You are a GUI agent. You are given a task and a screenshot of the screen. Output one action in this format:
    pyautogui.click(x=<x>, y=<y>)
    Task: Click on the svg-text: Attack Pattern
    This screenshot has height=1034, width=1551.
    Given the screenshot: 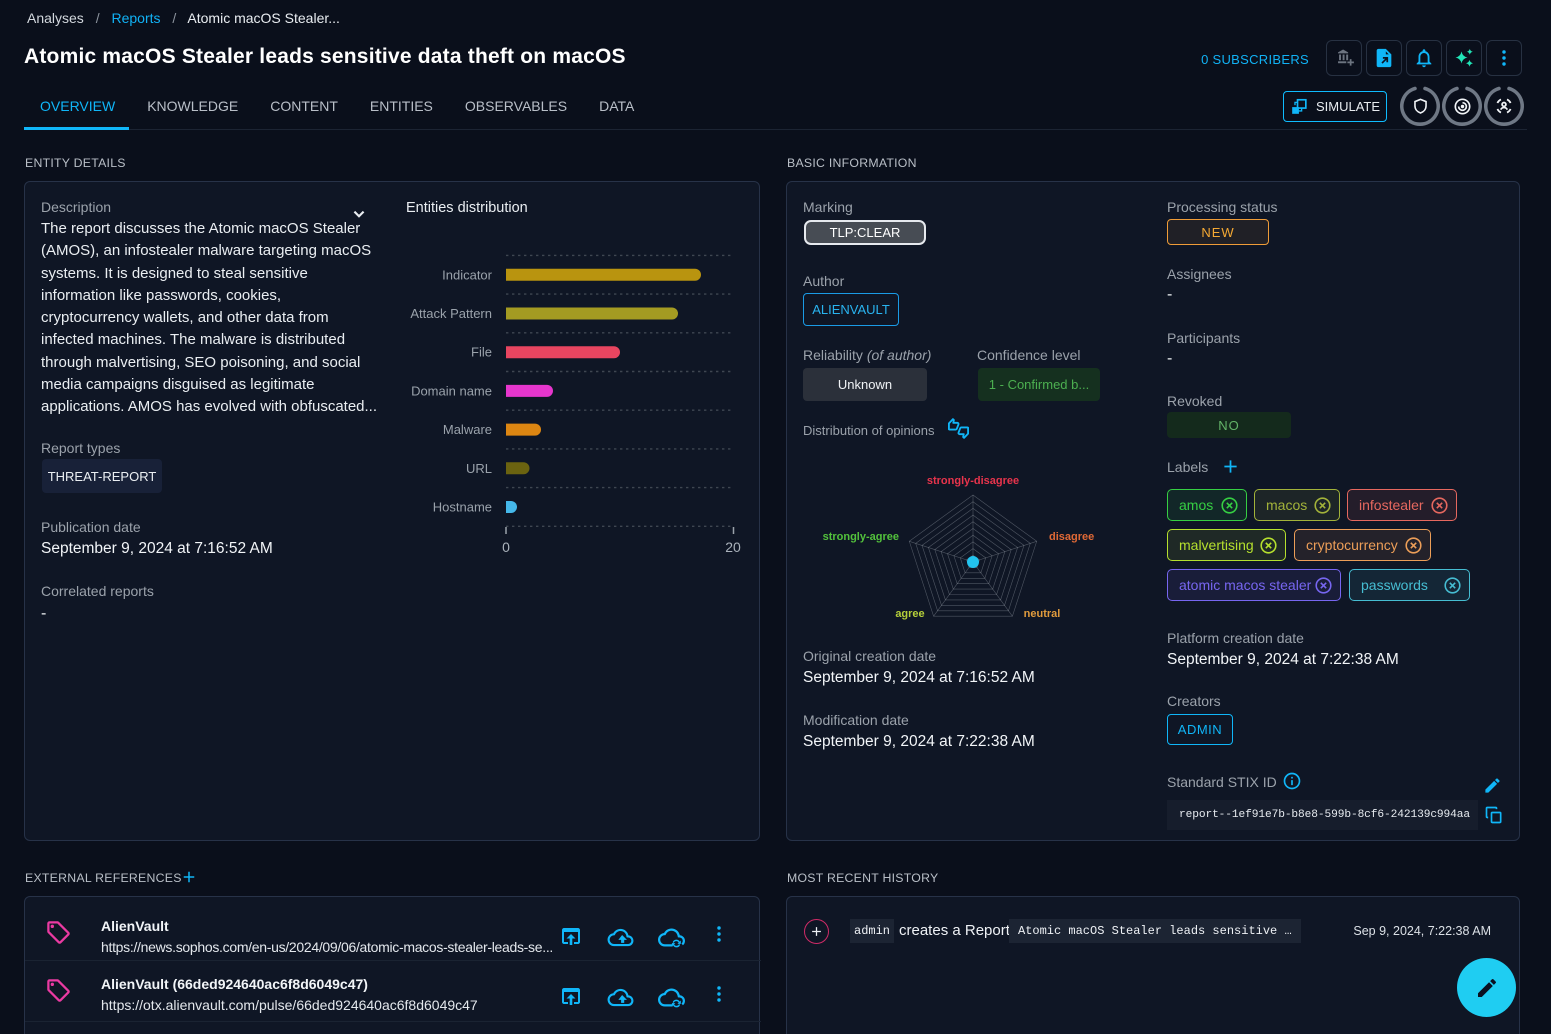 What is the action you would take?
    pyautogui.click(x=451, y=313)
    